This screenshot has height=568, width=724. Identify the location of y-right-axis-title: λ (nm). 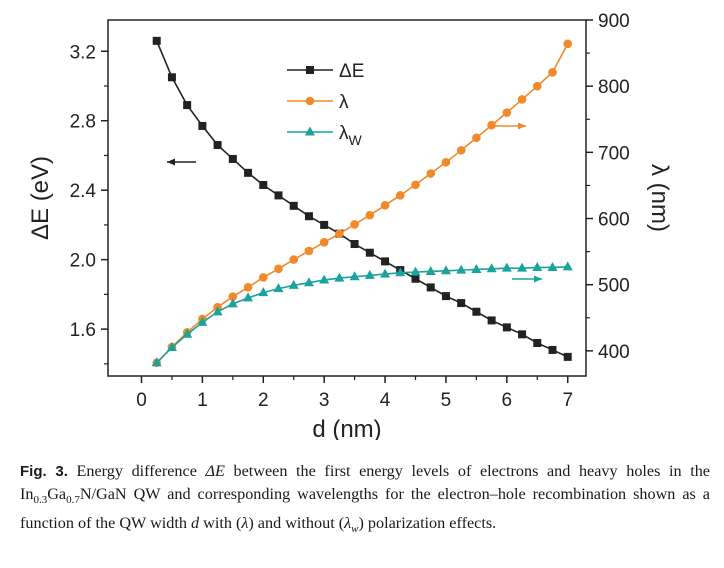
(659, 198).